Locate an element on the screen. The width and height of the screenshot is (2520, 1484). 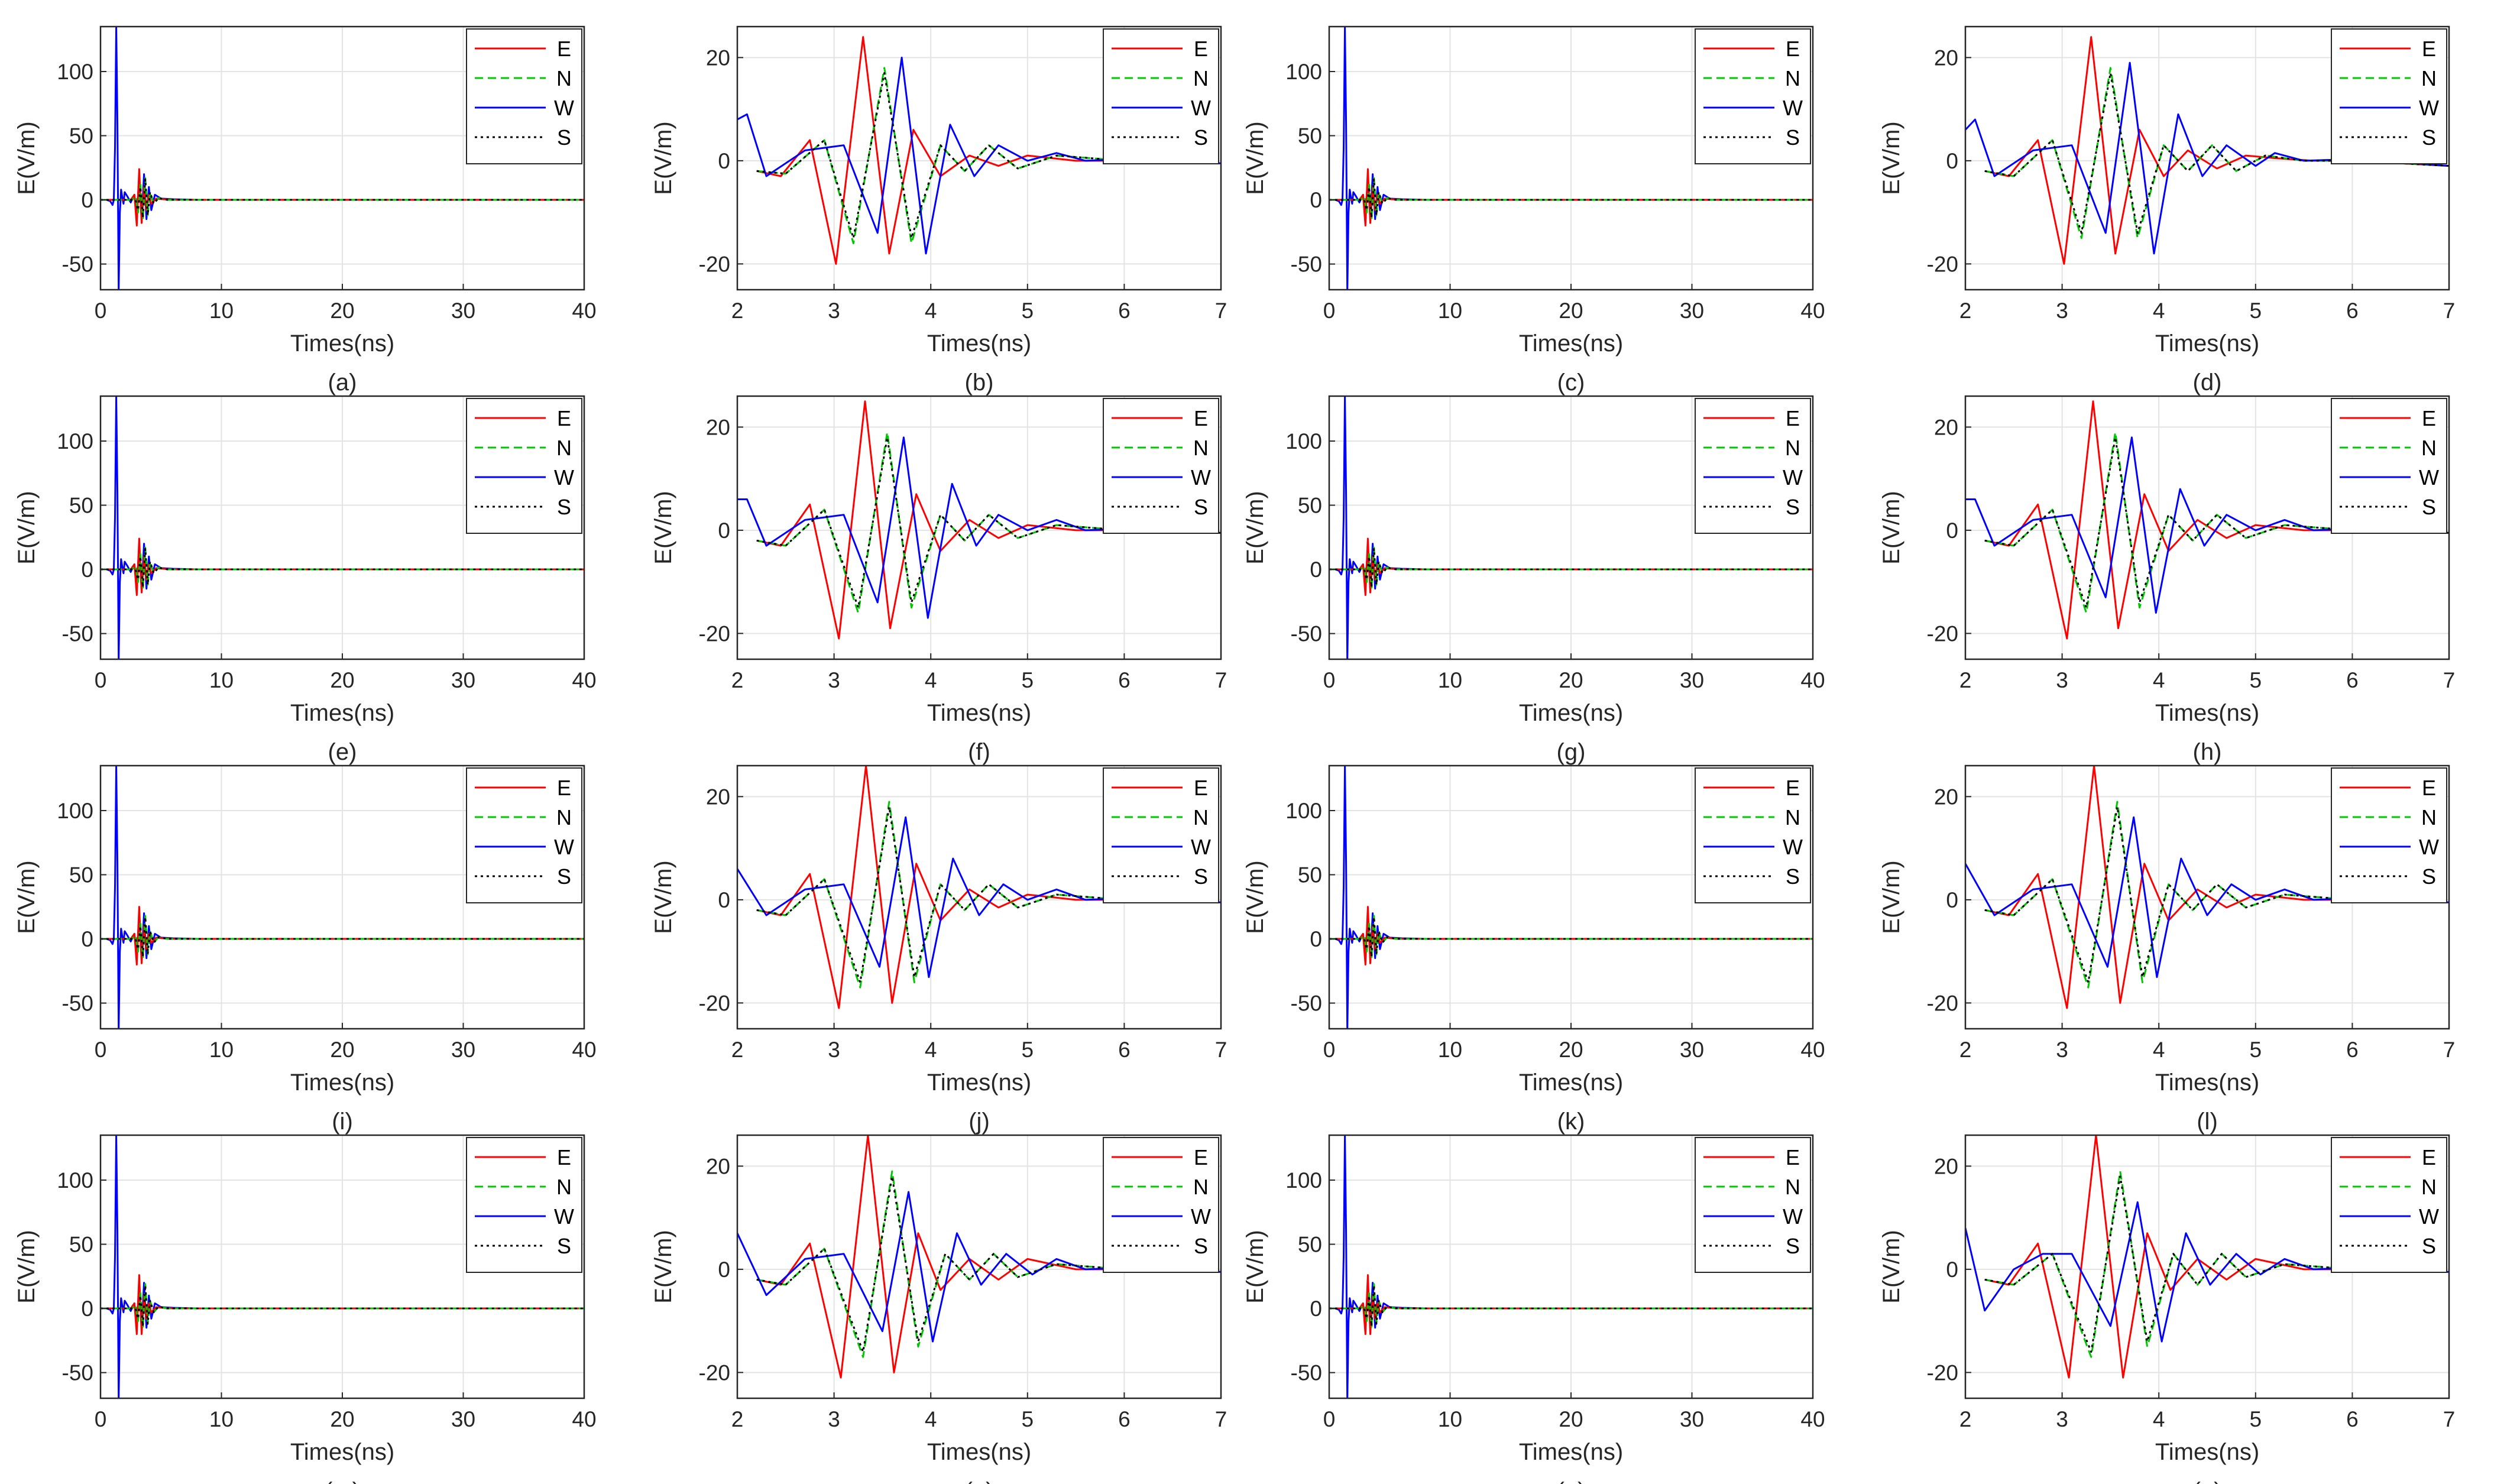
axes-frame-p is located at coordinates (2207, 1266).